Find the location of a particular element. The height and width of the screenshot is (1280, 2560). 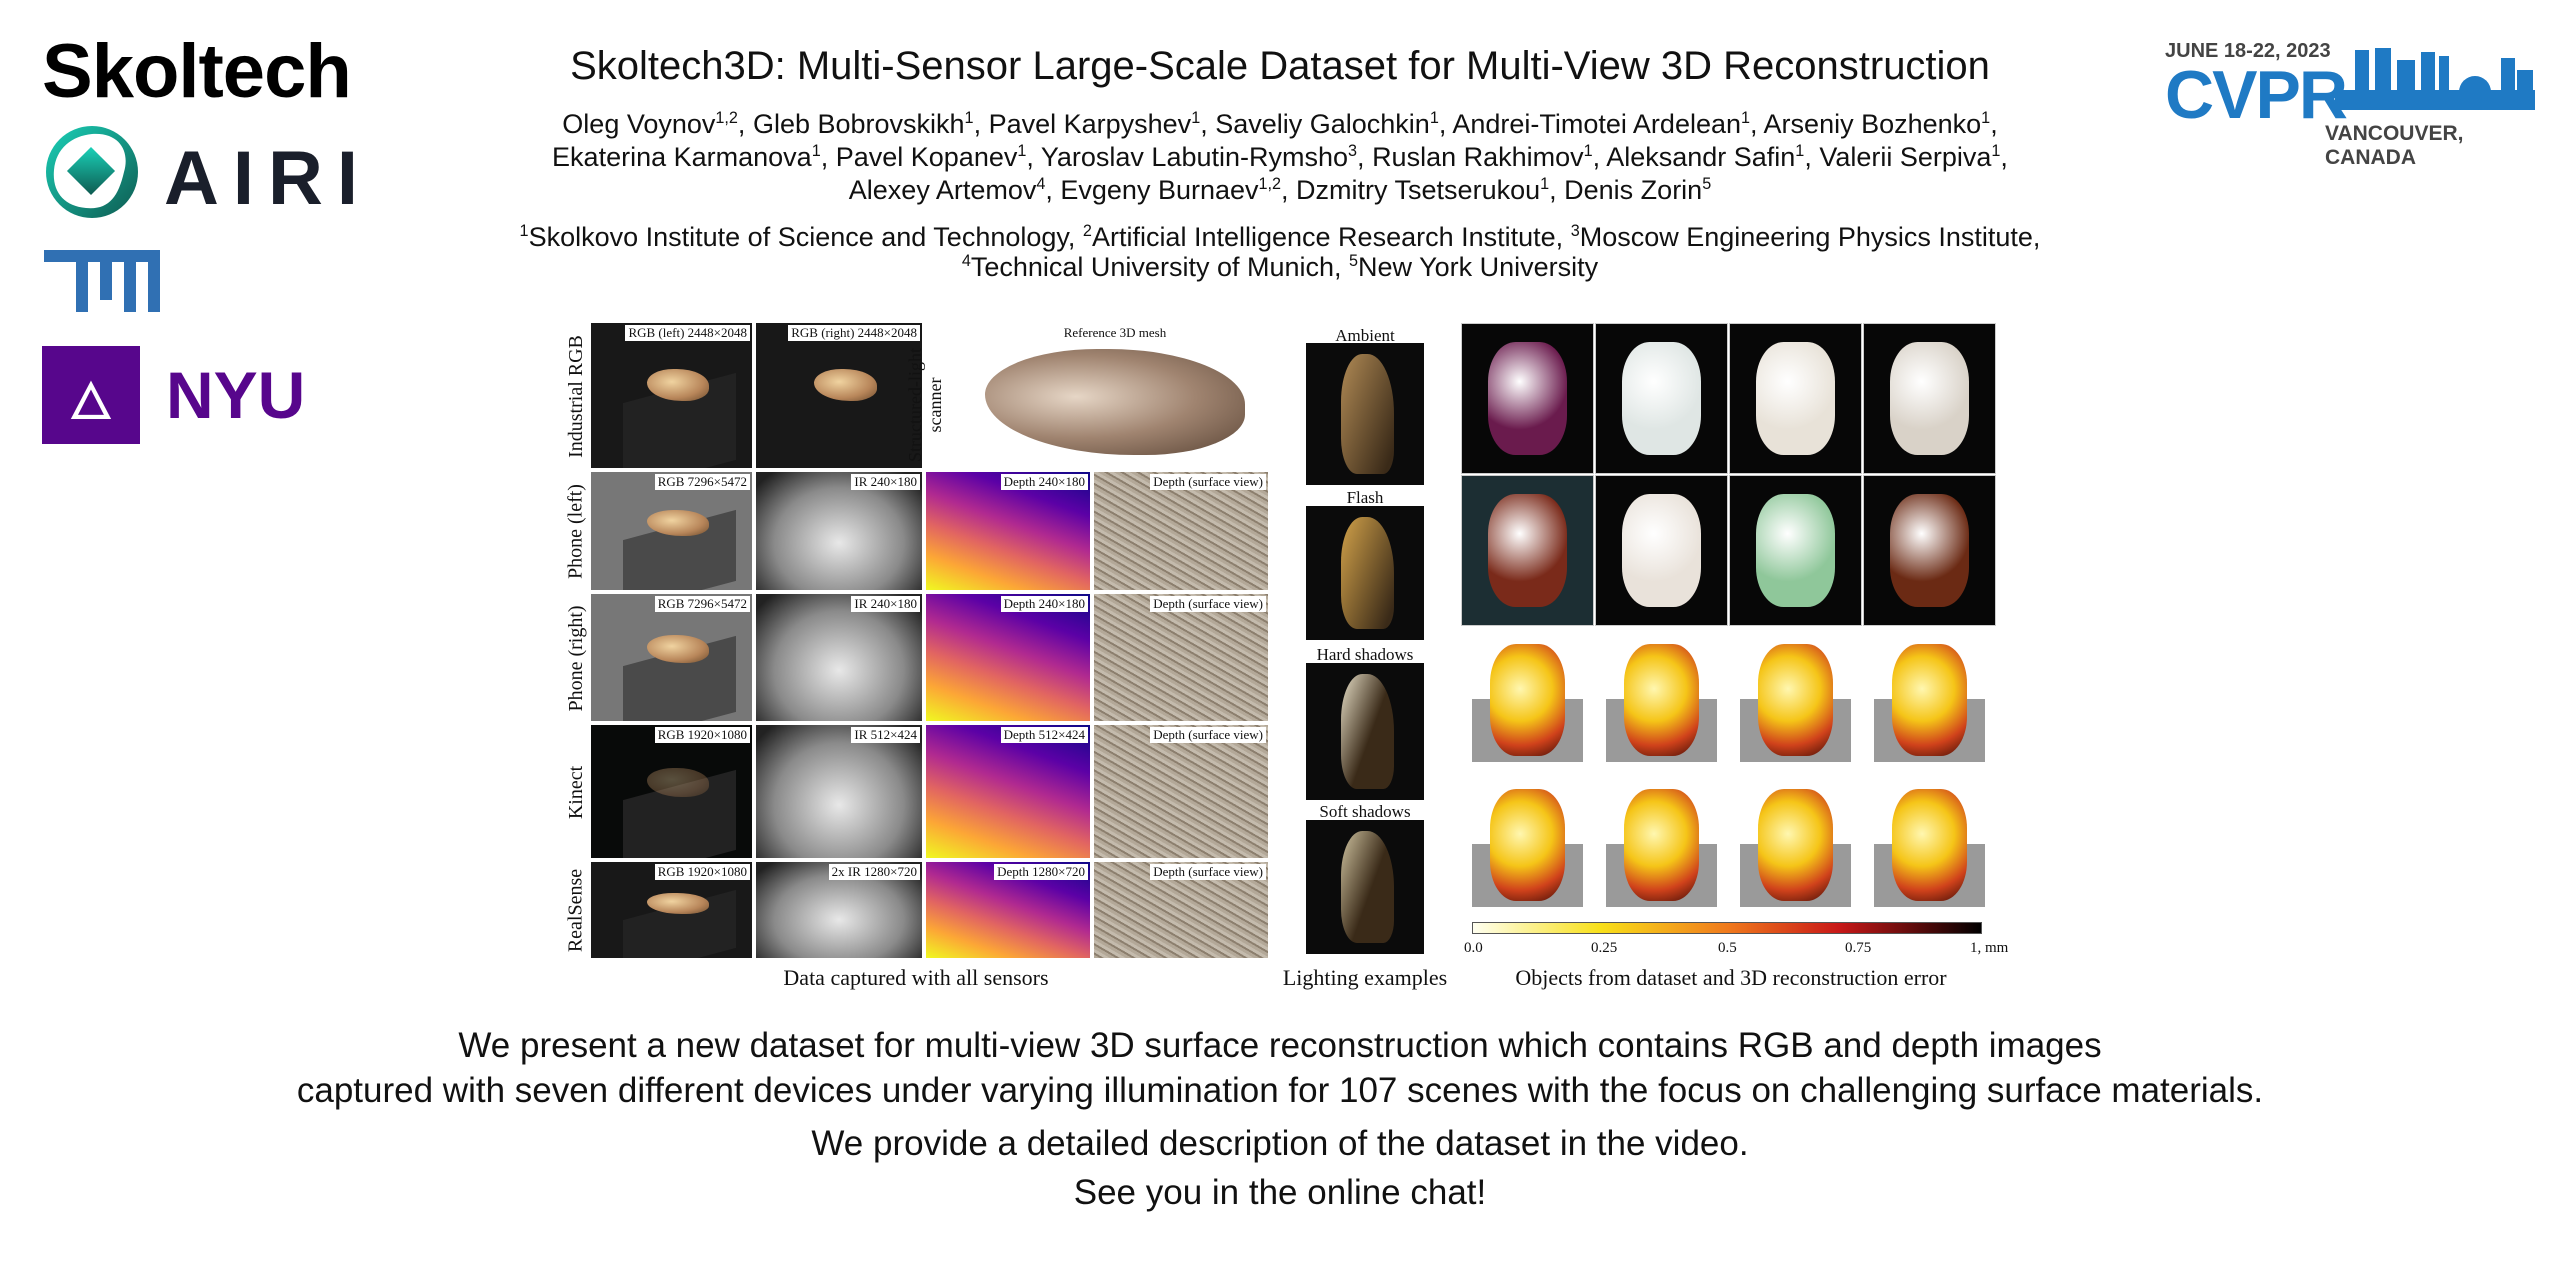

svg-text: AIRI is located at coordinates (268, 178).